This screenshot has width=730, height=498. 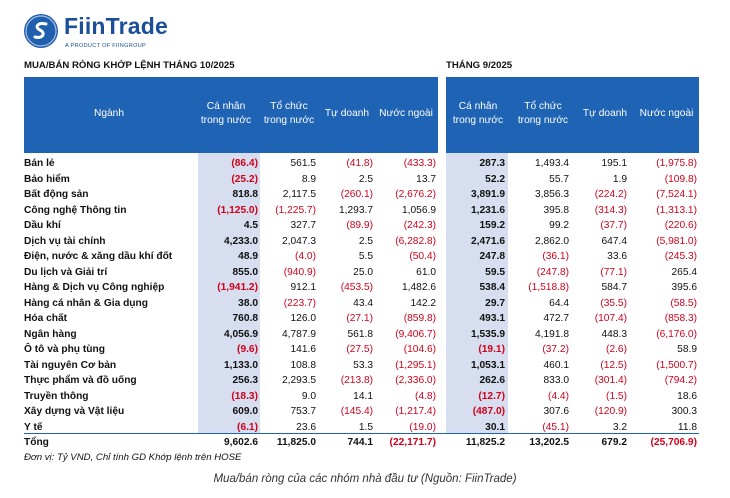 I want to click on value-cell: 5.5, so click(x=365, y=256).